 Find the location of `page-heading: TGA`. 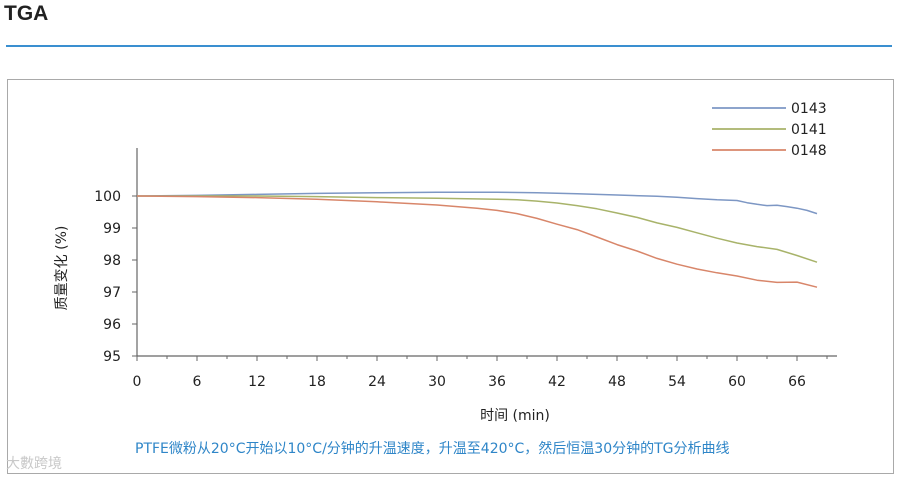

page-heading: TGA is located at coordinates (26, 13).